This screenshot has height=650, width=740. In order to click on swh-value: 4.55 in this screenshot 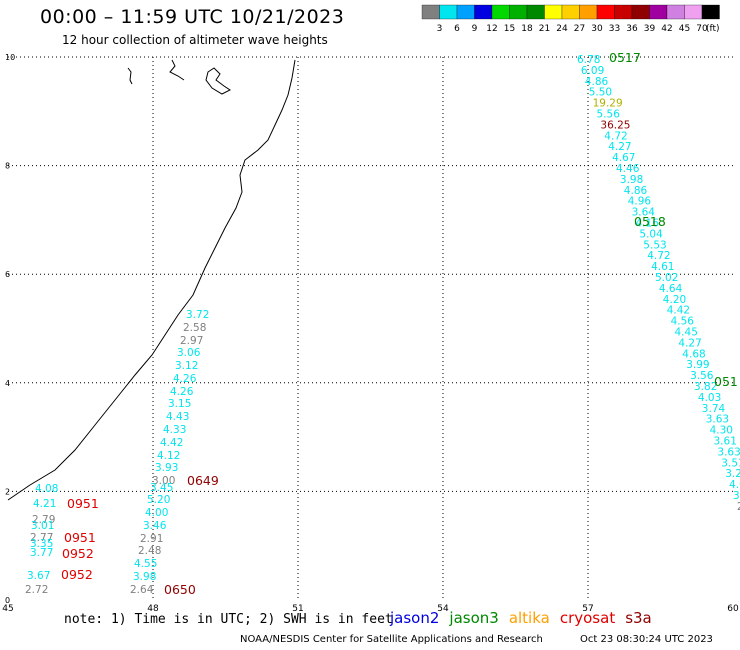, I will do `click(145, 564)`.